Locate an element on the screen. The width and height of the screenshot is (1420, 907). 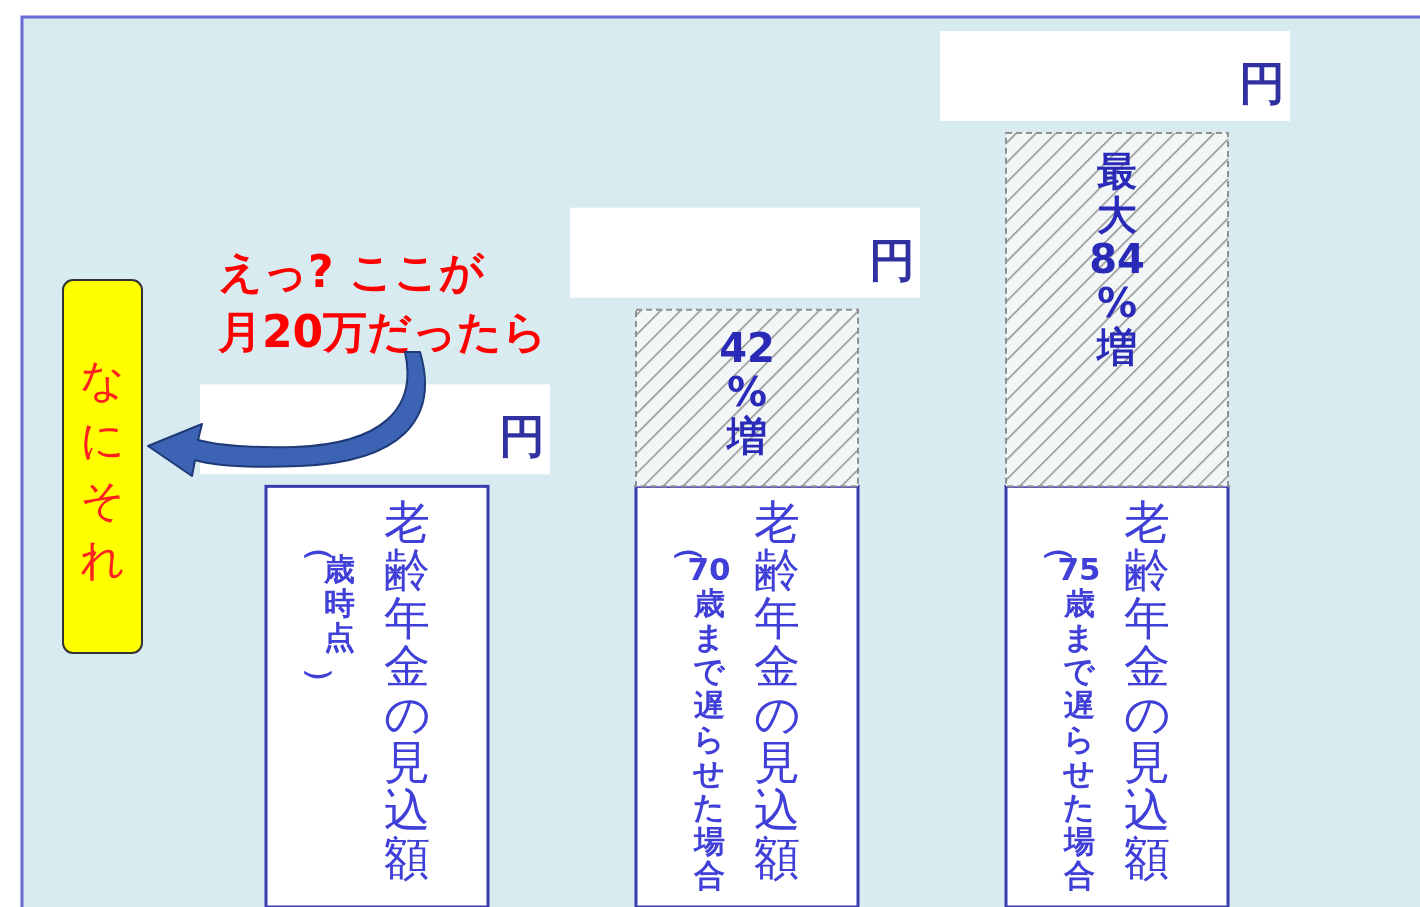
data-label: 42%増 is located at coordinates (747, 391).